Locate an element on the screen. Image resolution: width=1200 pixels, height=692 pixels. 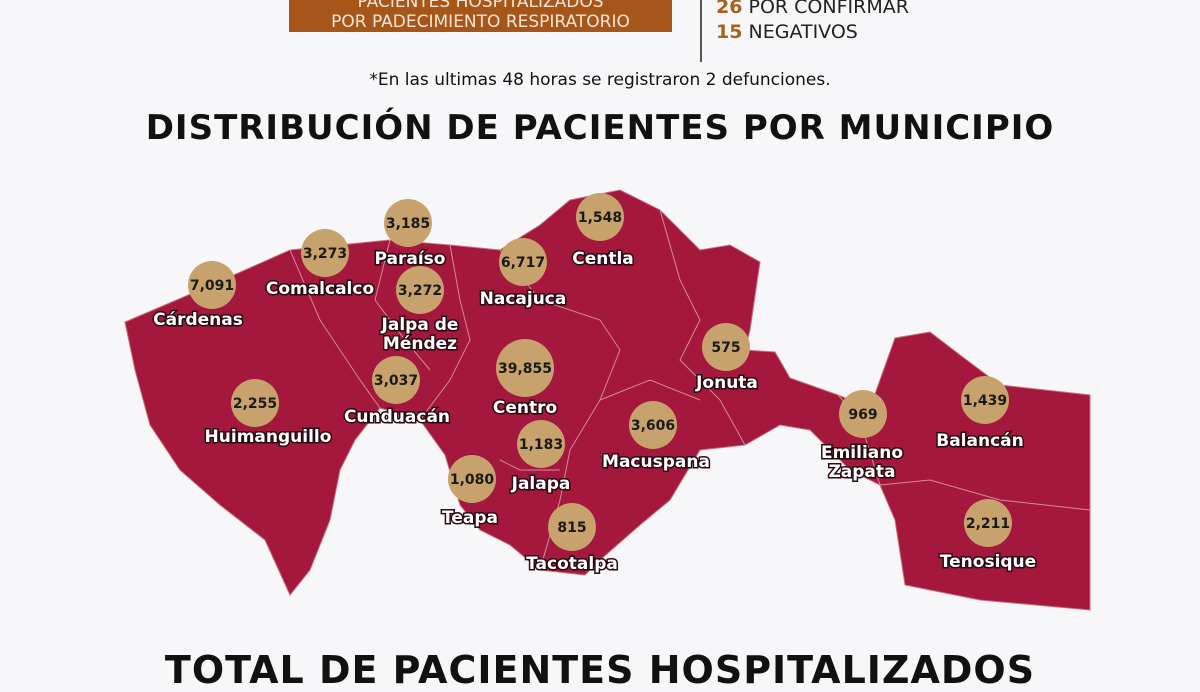
municipality-name: Centro is located at coordinates (525, 408).